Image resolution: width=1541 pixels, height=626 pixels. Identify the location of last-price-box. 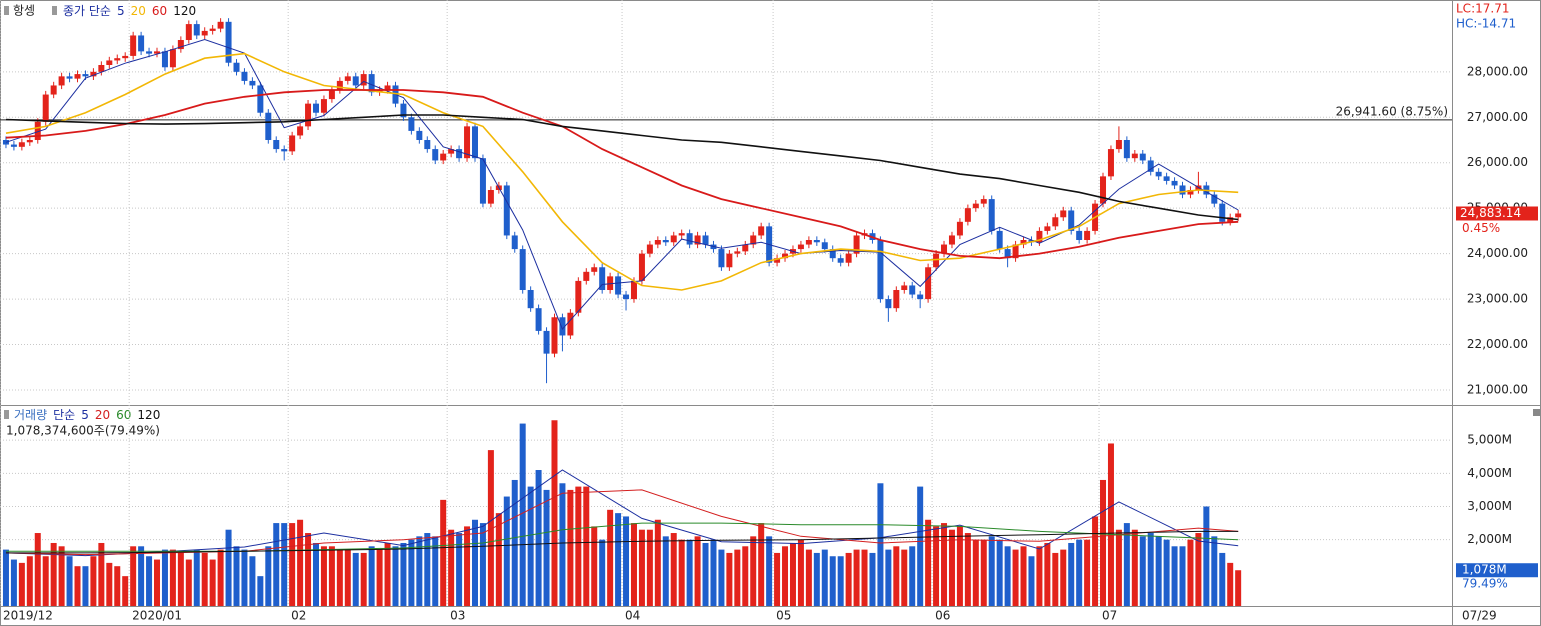
(1497, 213).